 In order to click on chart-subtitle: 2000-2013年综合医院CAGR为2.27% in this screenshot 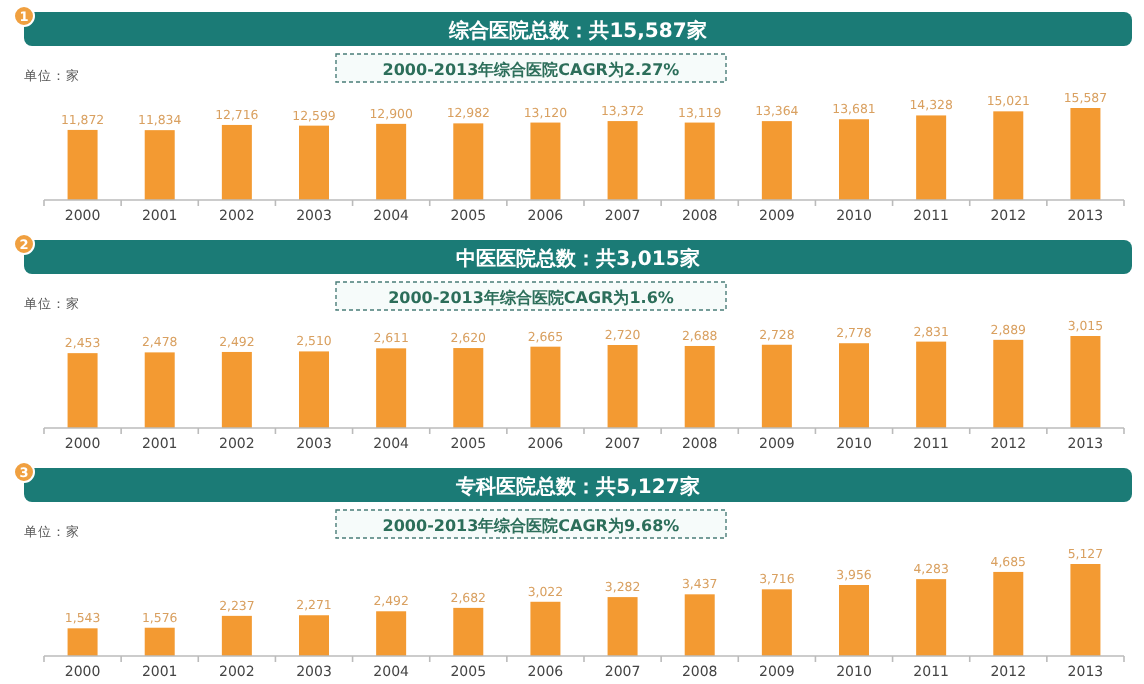, I will do `click(531, 70)`.